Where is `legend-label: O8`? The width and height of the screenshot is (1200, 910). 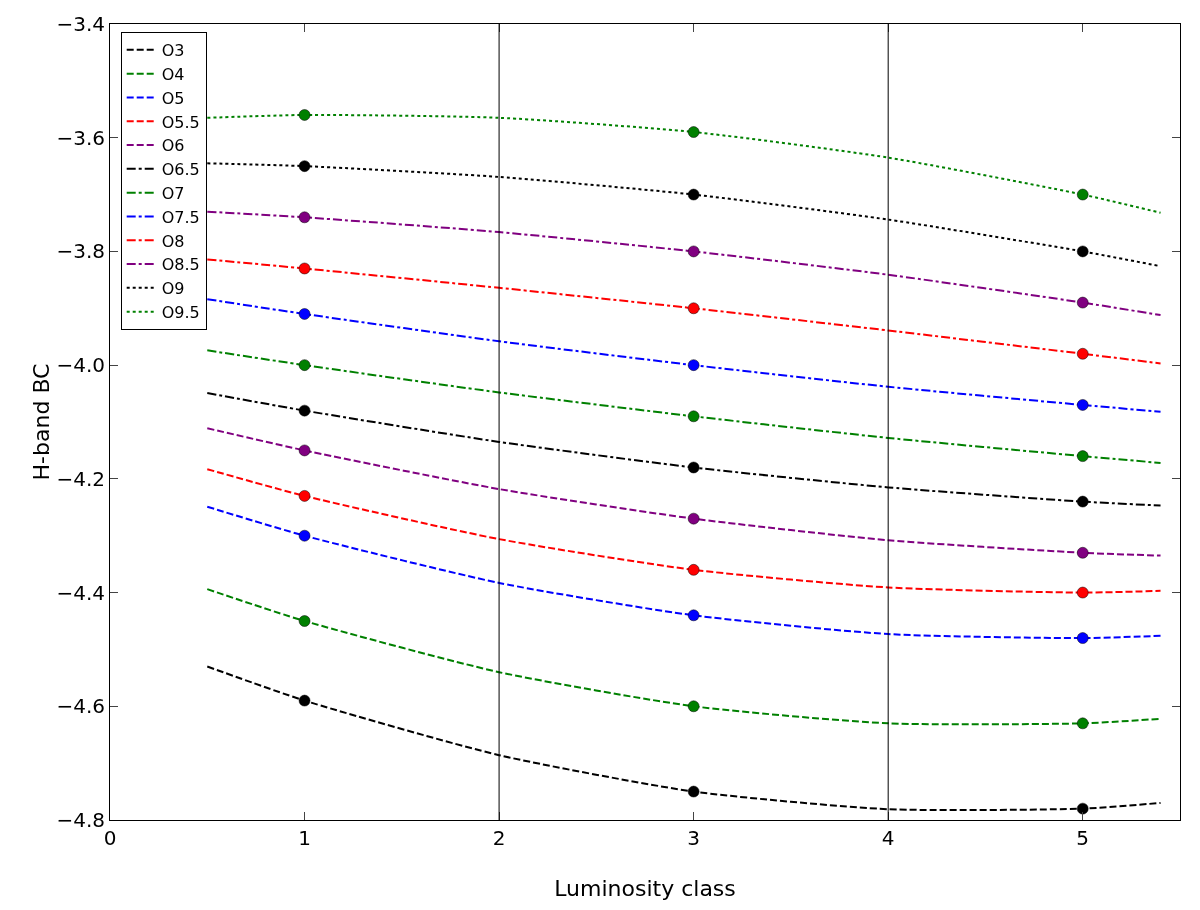
legend-label: O8 is located at coordinates (173, 241).